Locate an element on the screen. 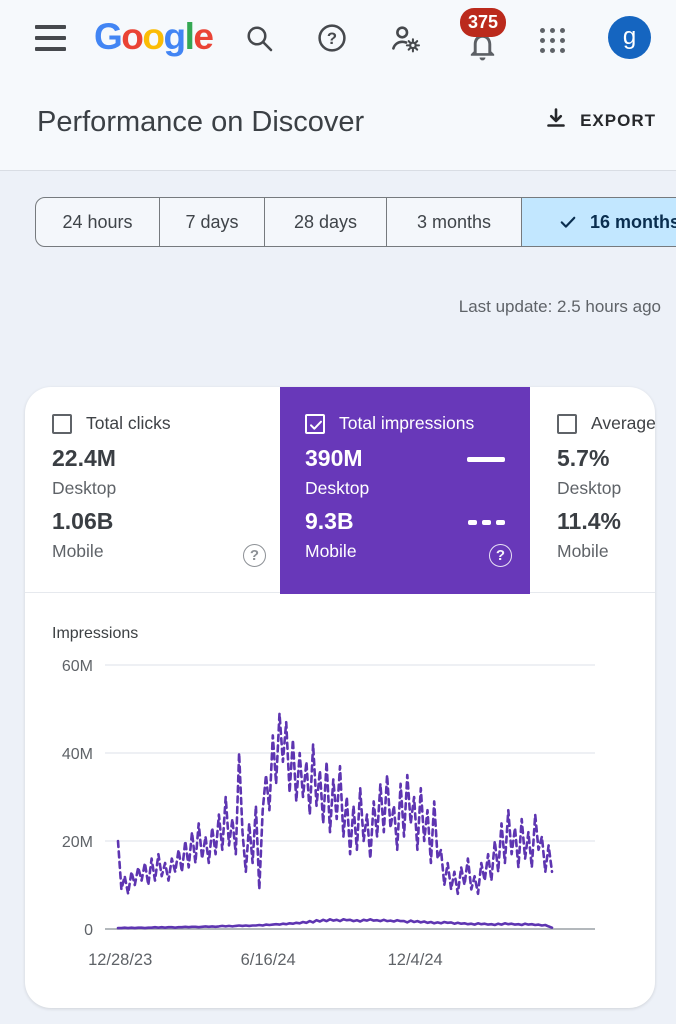 This screenshot has width=676, height=1024. tab-24-hours: 24 hours is located at coordinates (97, 222).